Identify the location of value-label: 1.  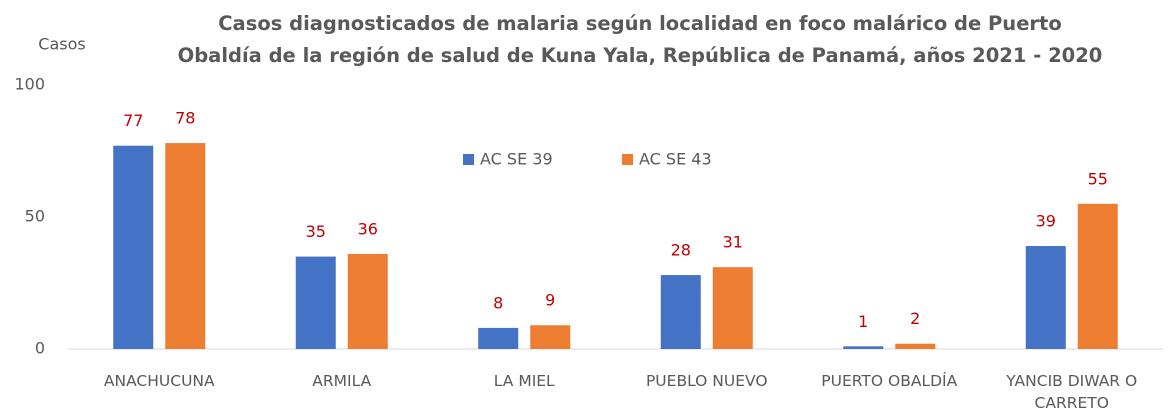
(863, 321).